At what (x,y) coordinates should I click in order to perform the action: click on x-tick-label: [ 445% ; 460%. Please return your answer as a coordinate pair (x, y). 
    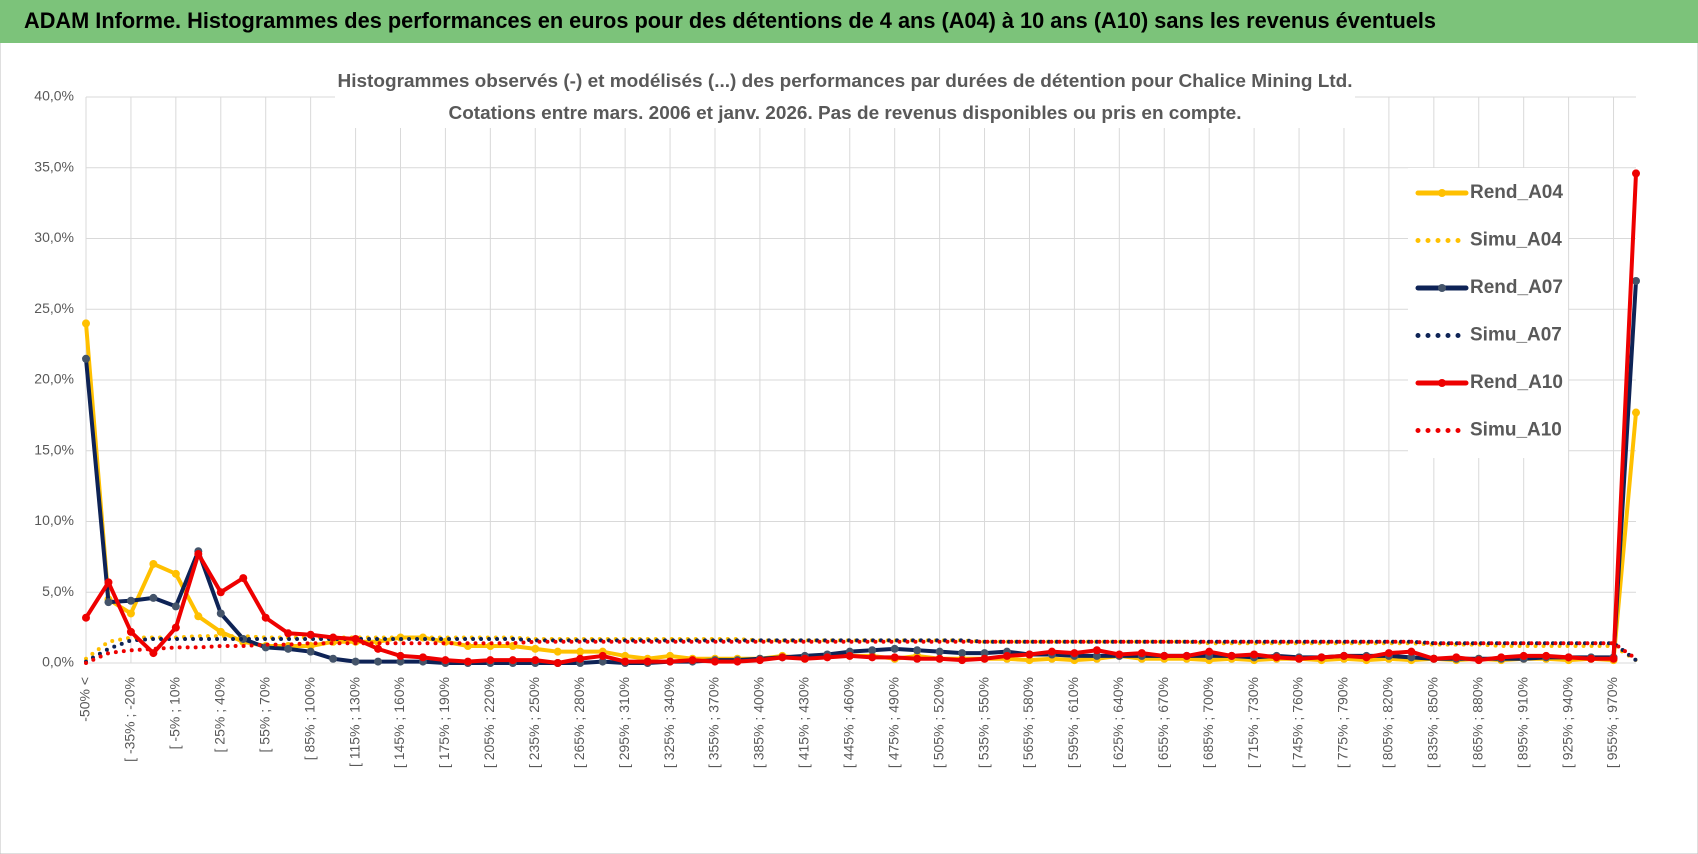
    Looking at the image, I should click on (848, 722).